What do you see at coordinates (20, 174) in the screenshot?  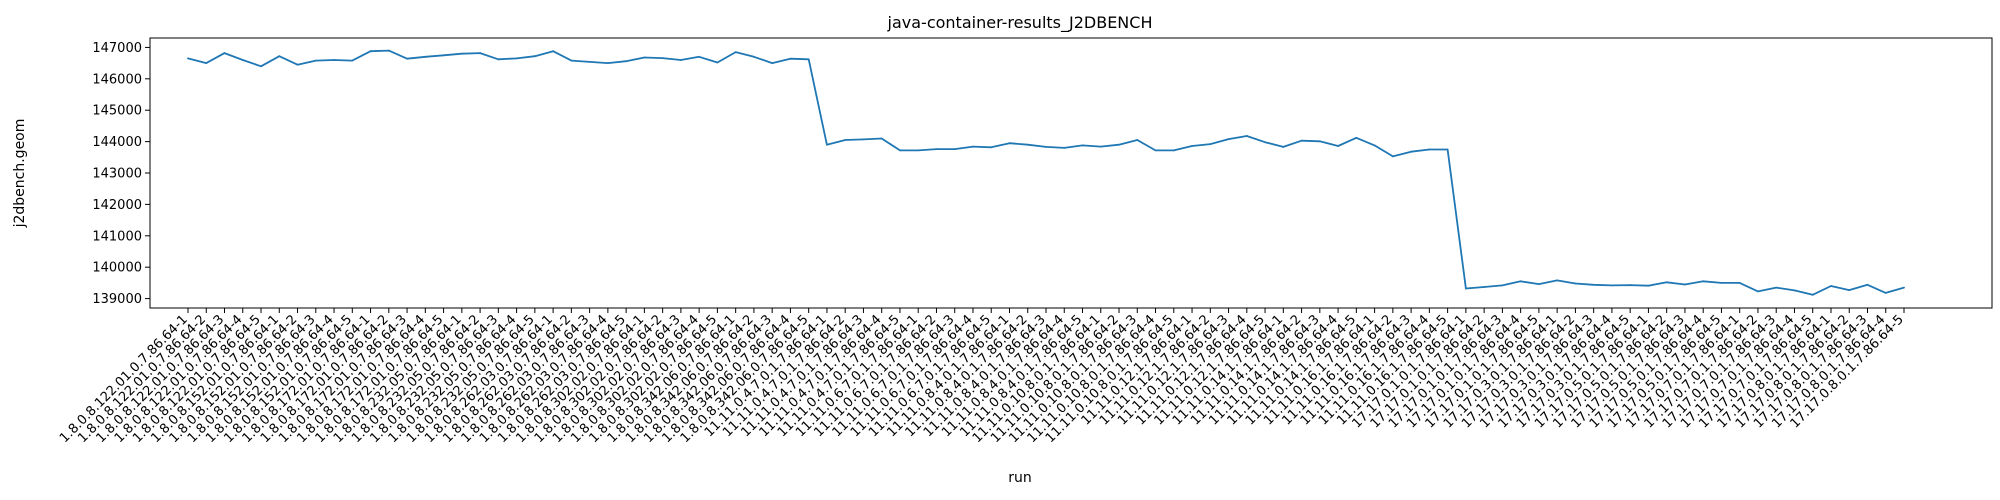 I see `y-axis-label: j2dbench.geom` at bounding box center [20, 174].